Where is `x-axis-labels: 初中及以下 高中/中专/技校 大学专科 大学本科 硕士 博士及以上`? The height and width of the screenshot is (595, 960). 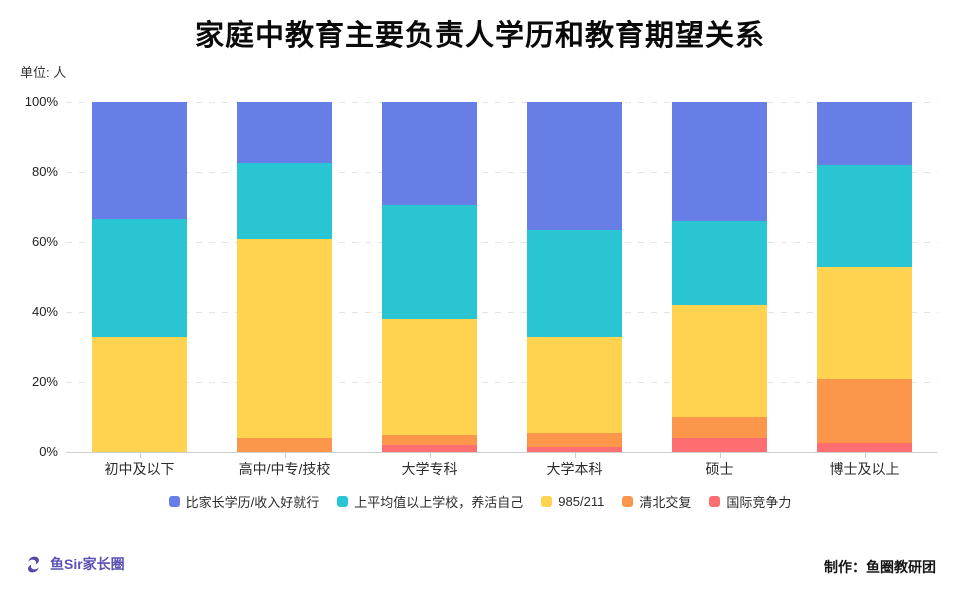 x-axis-labels: 初中及以下 高中/中专/技校 大学专科 大学本科 硕士 博士及以上 is located at coordinates (502, 469).